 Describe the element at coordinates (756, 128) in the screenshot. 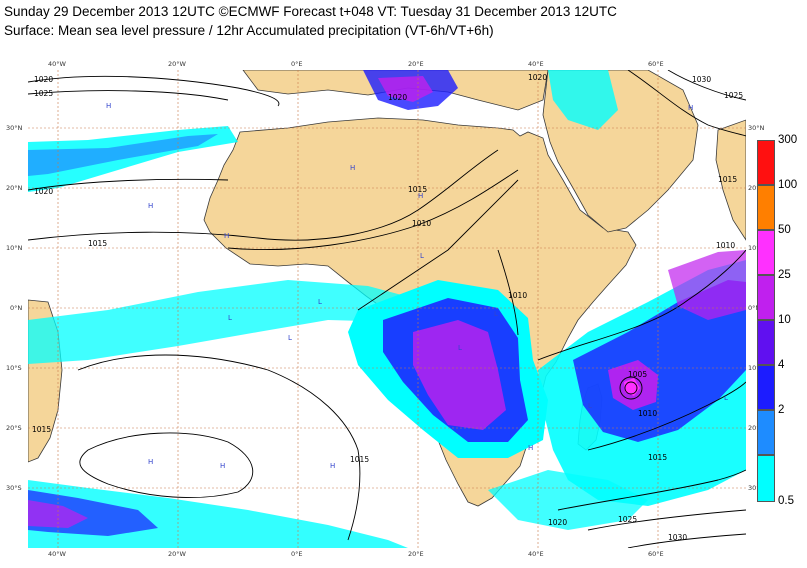

I see `lat-label-right-30n: 30°N` at that location.